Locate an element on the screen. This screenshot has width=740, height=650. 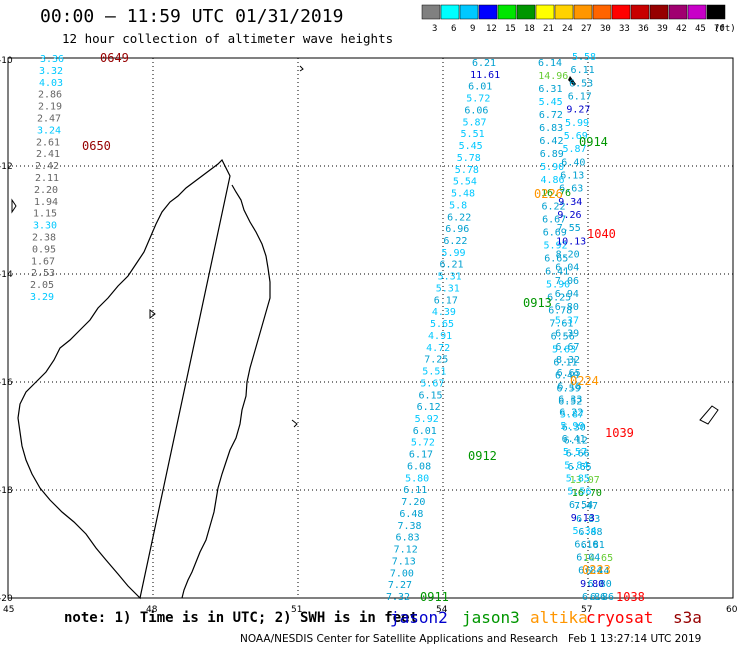
color-legend: 3 6 9 12 15 18 21 24 27 30 33 36 39 42 45 70(ft) is located at coordinates (578, 19).